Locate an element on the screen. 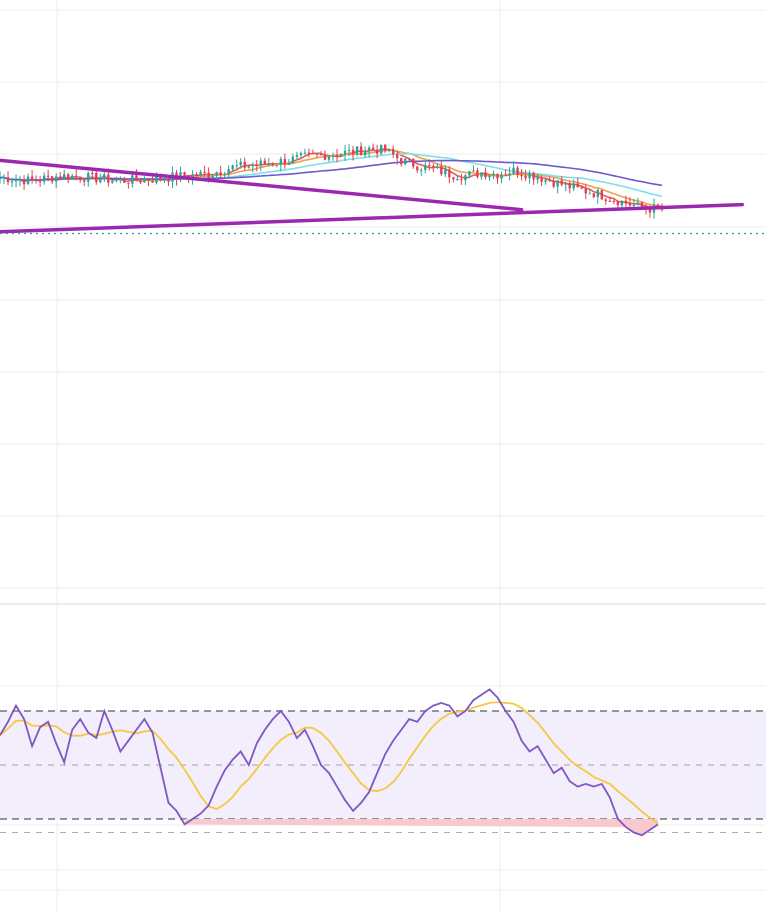 Image resolution: width=766 pixels, height=912 pixels. trendlines is located at coordinates (372, 196).